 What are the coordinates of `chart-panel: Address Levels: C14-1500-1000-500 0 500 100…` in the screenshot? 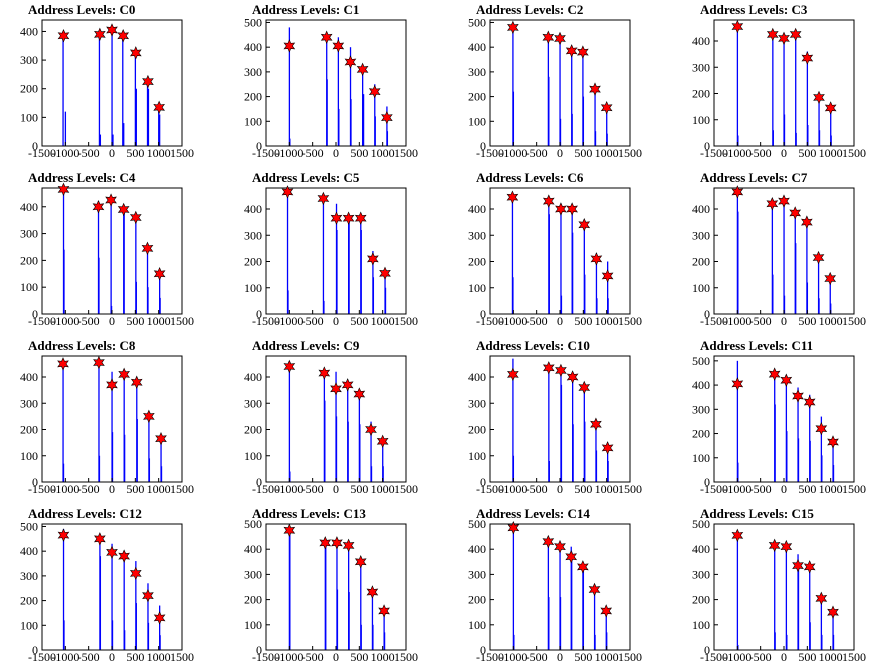 It's located at (555, 585).